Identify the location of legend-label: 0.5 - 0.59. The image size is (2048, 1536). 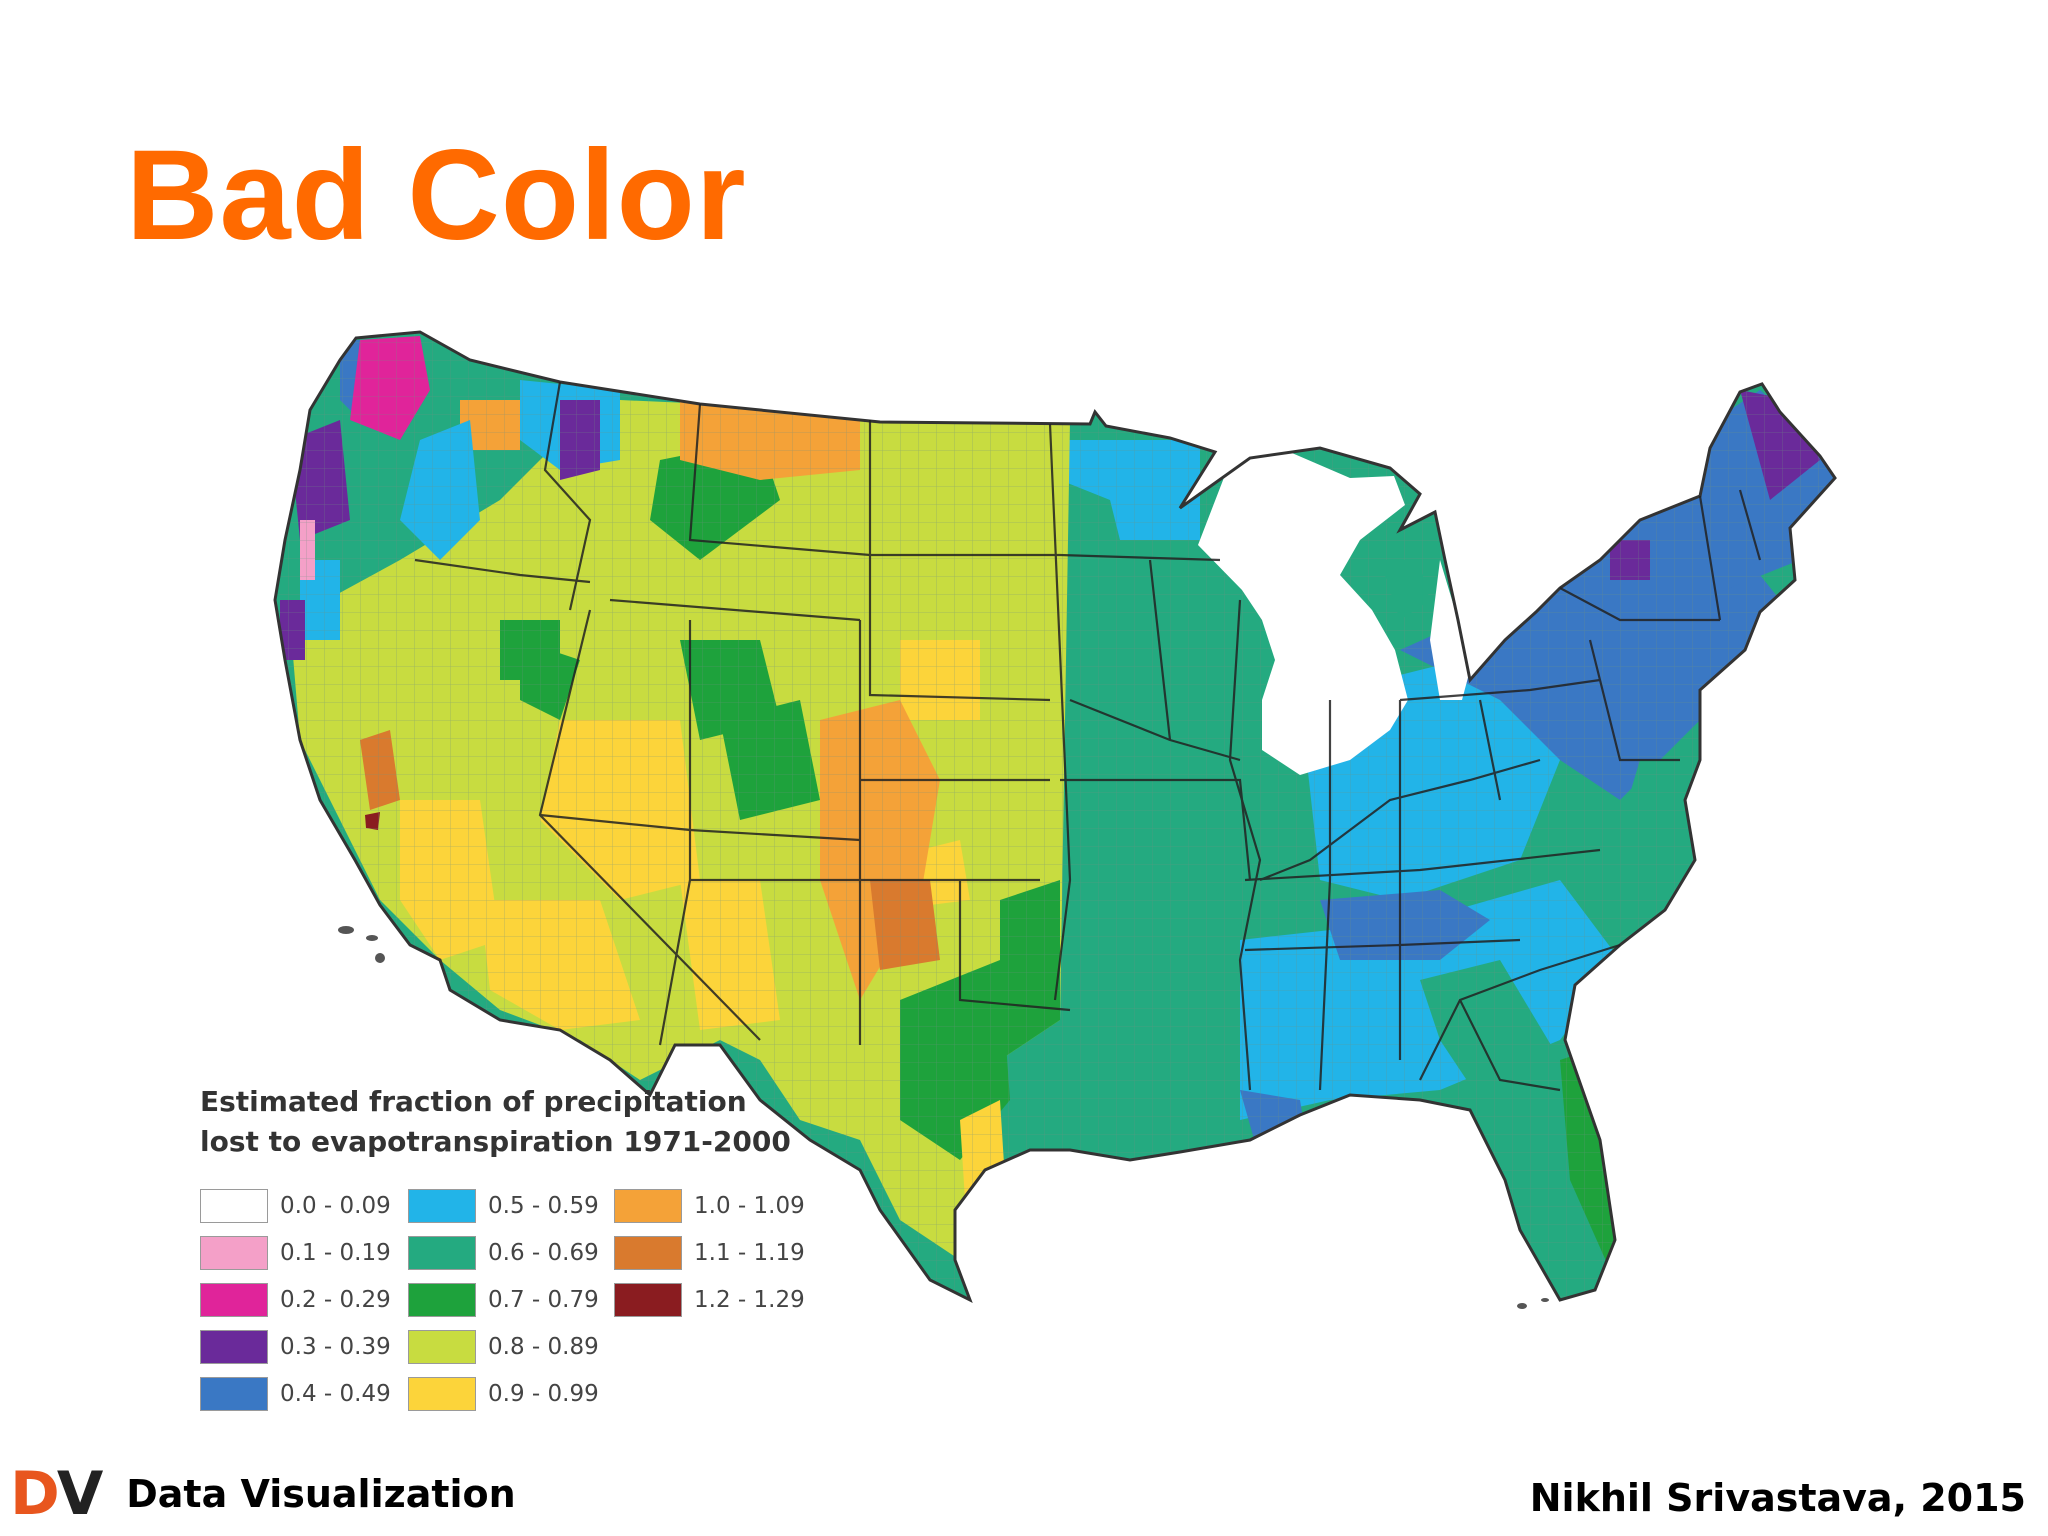
(543, 1205).